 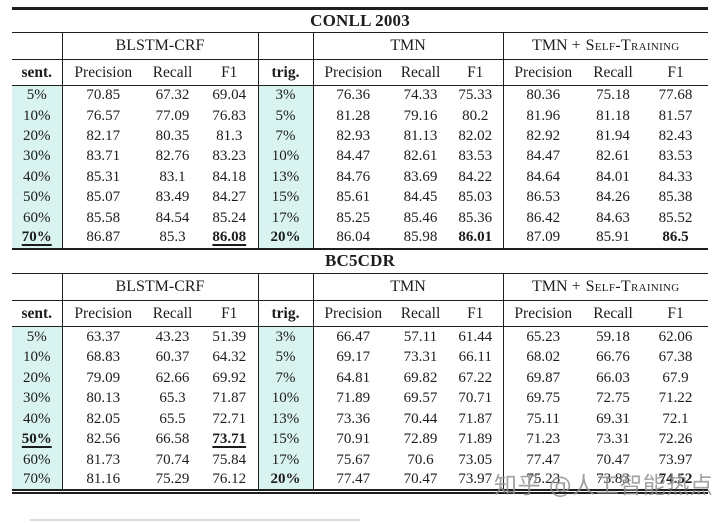 What do you see at coordinates (542, 357) in the screenshot?
I see `score-cell: 68.02` at bounding box center [542, 357].